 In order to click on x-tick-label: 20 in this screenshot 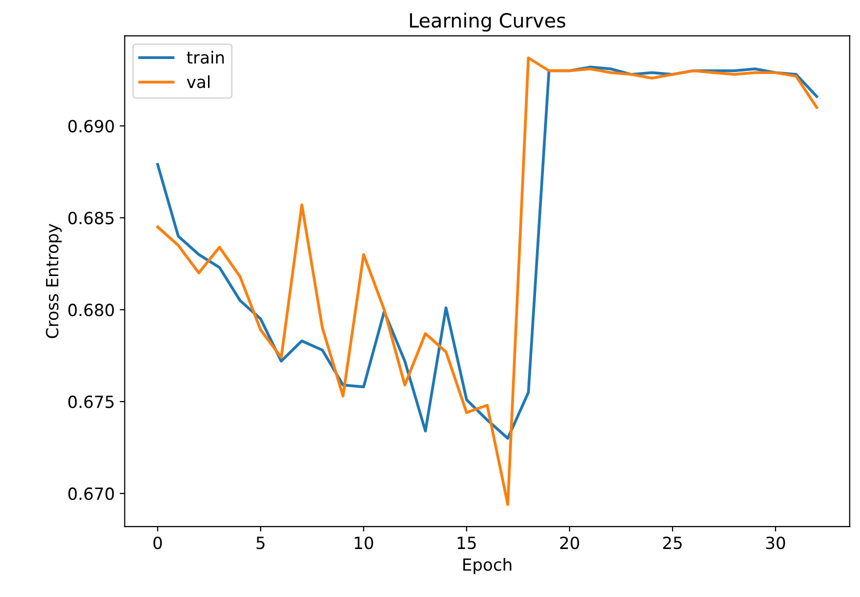, I will do `click(570, 543)`.